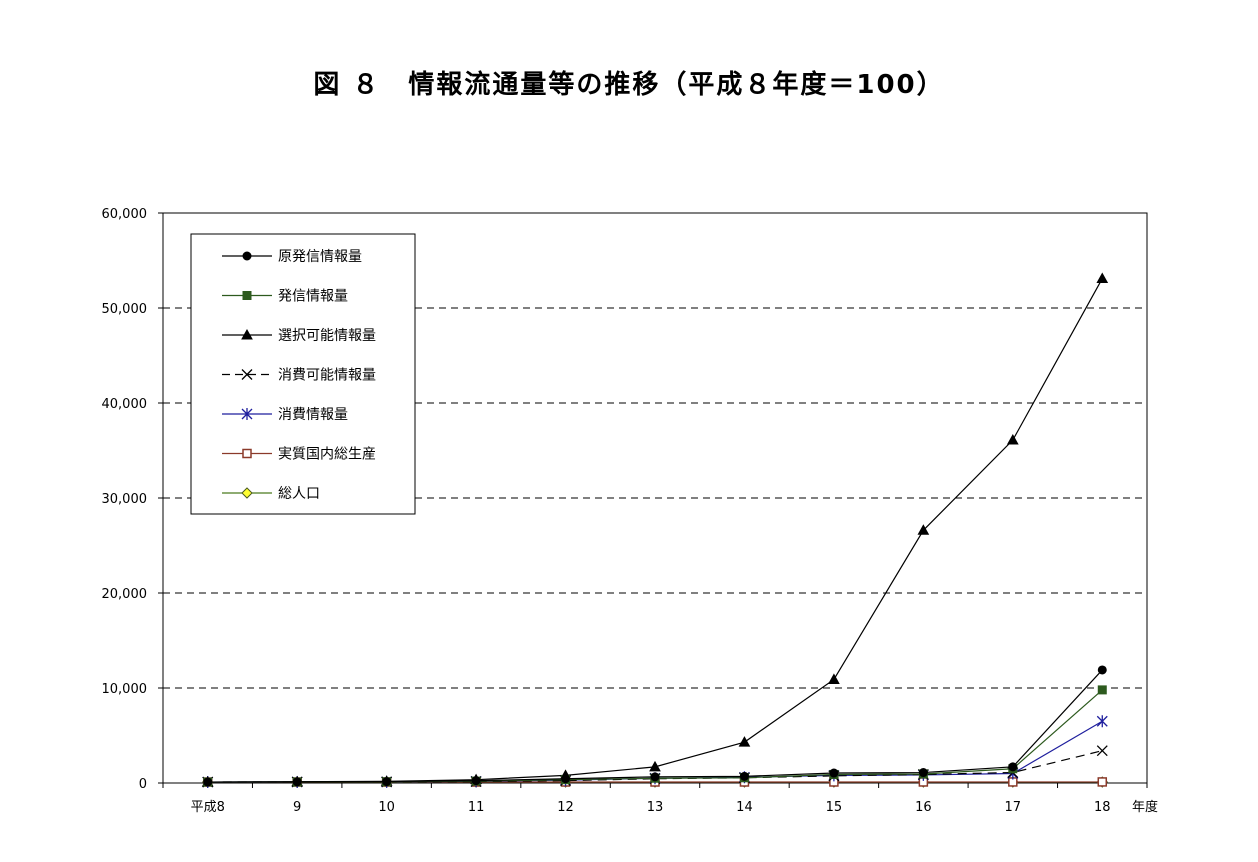 The width and height of the screenshot is (1258, 862). I want to click on y-tick-label: 0, so click(143, 784).